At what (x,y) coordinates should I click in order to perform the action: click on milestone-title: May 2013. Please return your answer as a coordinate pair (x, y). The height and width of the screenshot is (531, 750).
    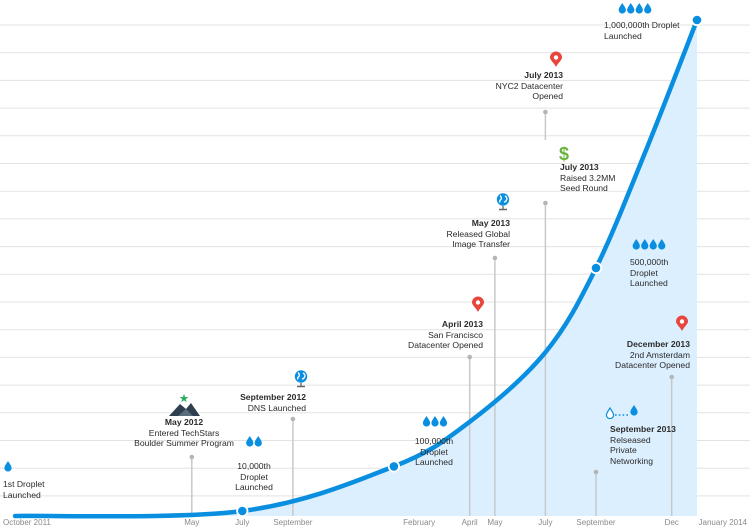
    Looking at the image, I should click on (490, 223).